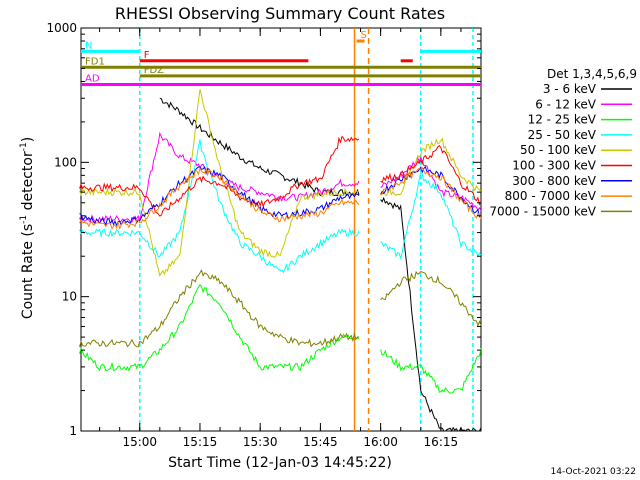 The height and width of the screenshot is (480, 640). What do you see at coordinates (380, 442) in the screenshot?
I see `x-tick-label: 16:00` at bounding box center [380, 442].